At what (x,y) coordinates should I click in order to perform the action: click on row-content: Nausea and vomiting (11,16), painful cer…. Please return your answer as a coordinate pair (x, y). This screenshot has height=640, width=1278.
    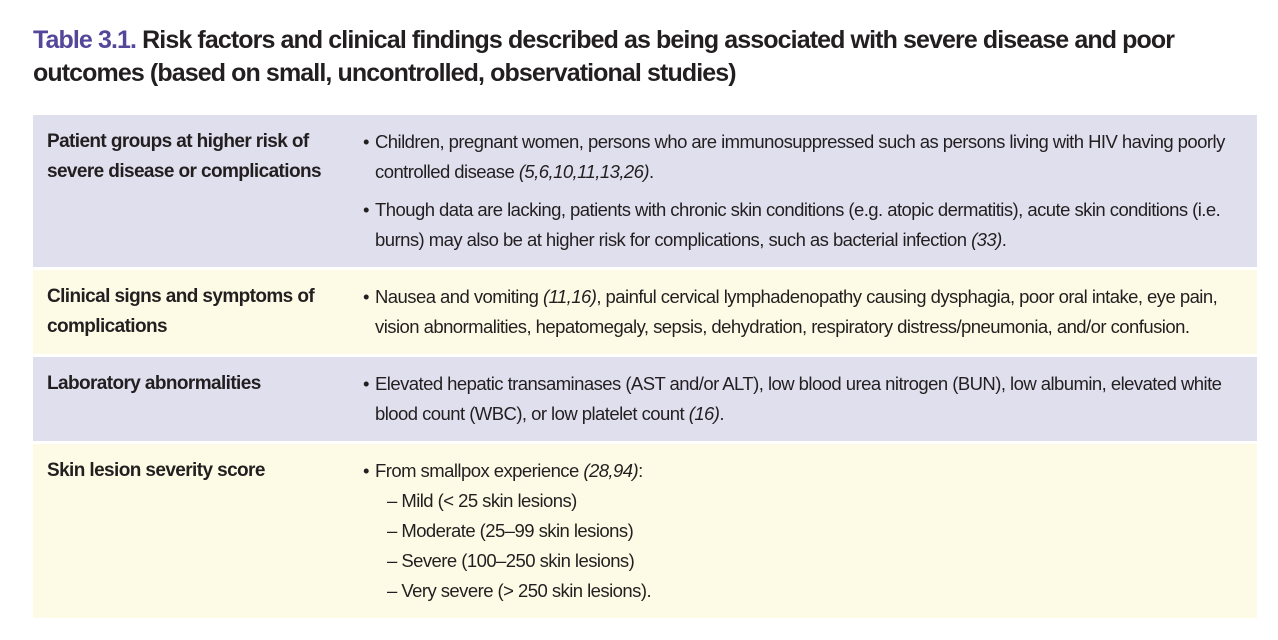
    Looking at the image, I should click on (803, 312).